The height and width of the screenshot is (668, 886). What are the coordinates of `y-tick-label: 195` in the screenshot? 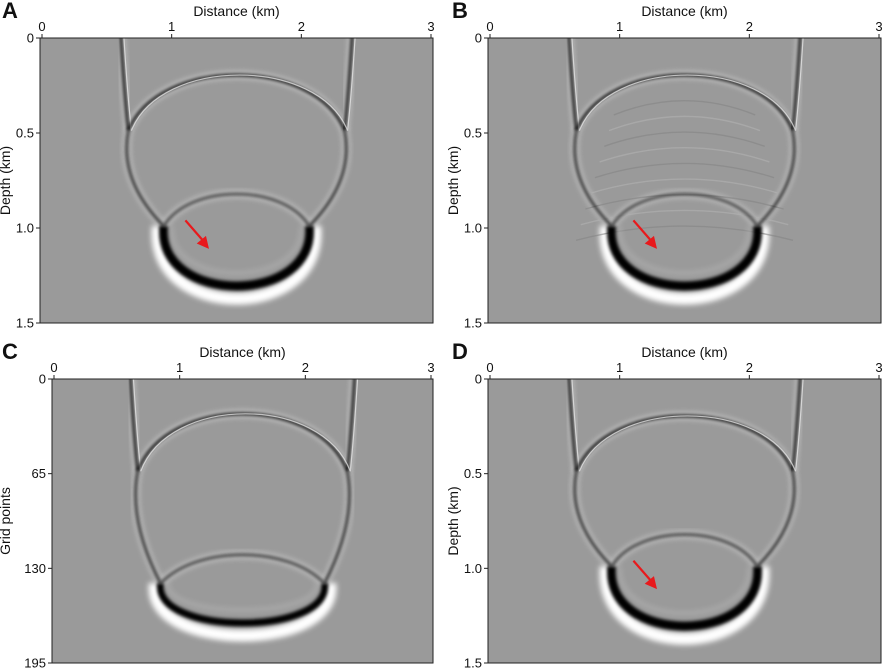 It's located at (35, 662).